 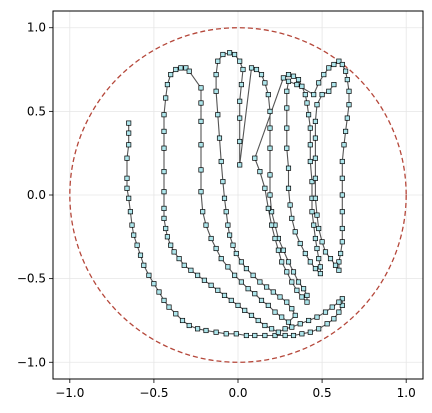 I want to click on x-tick-label: 1.0, so click(x=406, y=393).